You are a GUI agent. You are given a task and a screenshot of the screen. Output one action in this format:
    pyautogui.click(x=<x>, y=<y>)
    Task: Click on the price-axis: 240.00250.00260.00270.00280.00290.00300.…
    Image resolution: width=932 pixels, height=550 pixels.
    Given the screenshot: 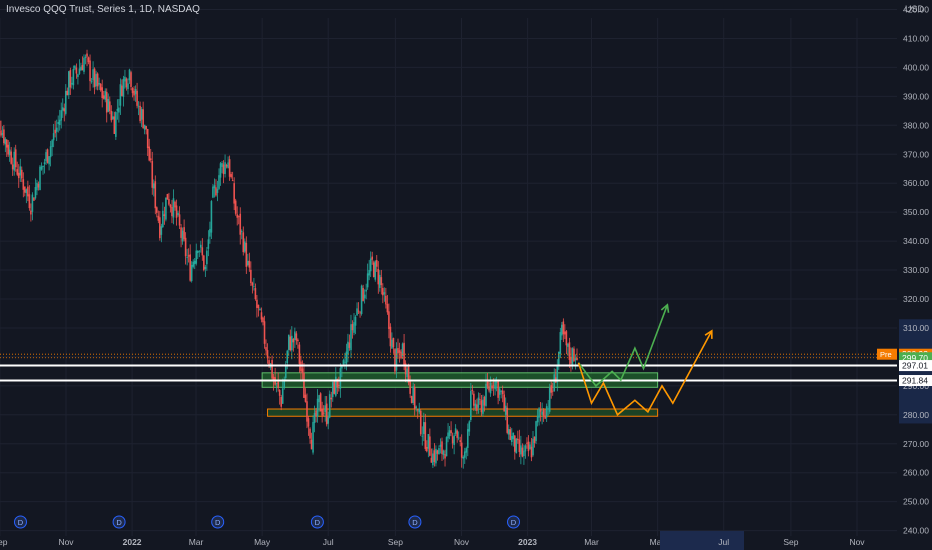 What is the action you would take?
    pyautogui.click(x=915, y=270)
    